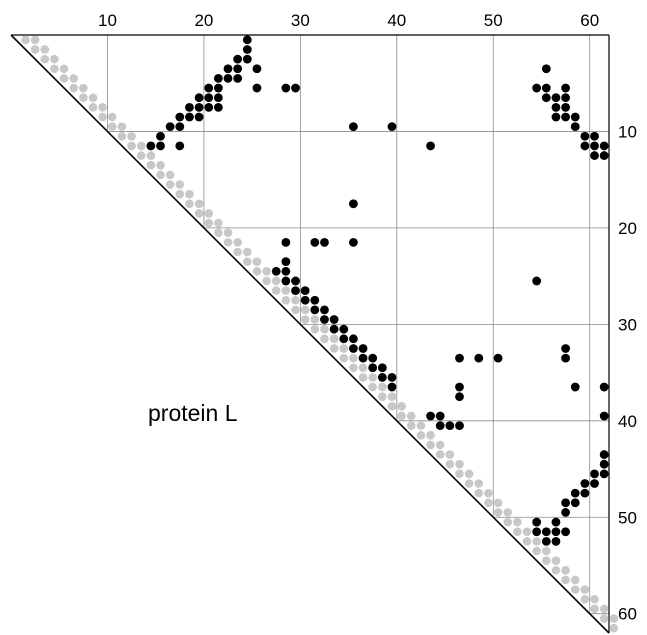  Describe the element at coordinates (627, 228) in the screenshot. I see `y-tick-label: 20` at that location.